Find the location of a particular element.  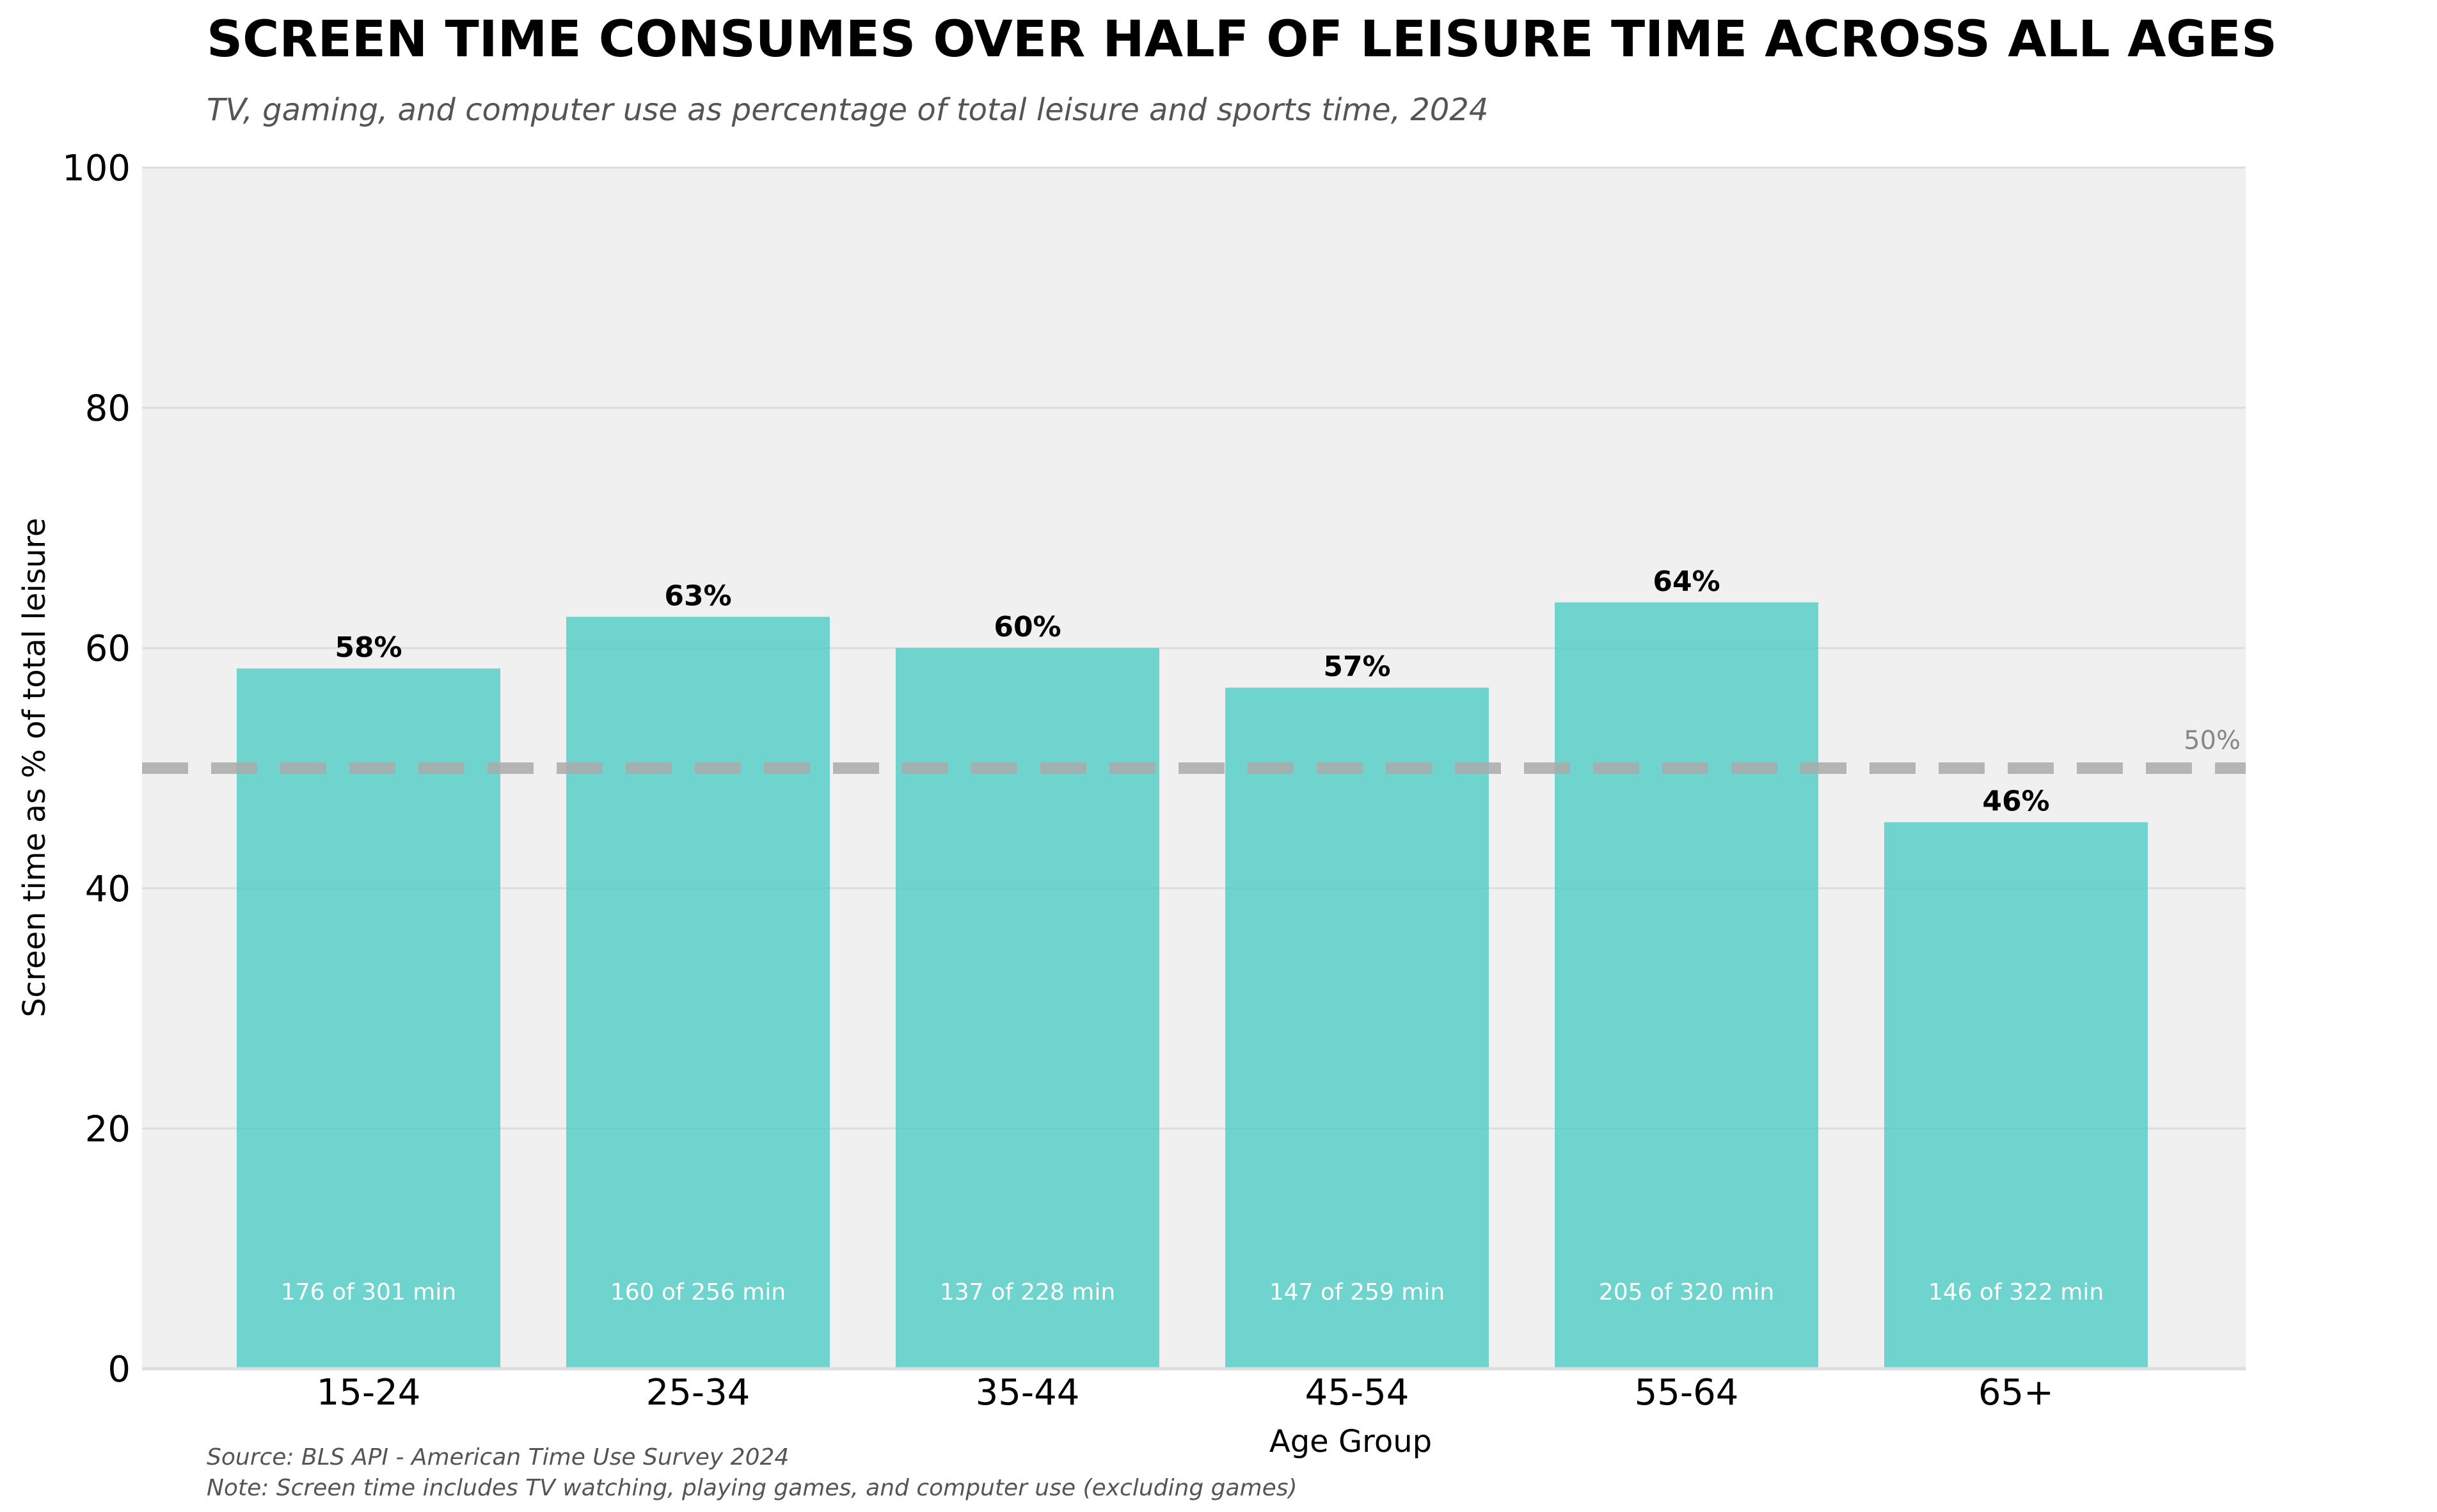

reference-line-group: 50% is located at coordinates (1194, 750).